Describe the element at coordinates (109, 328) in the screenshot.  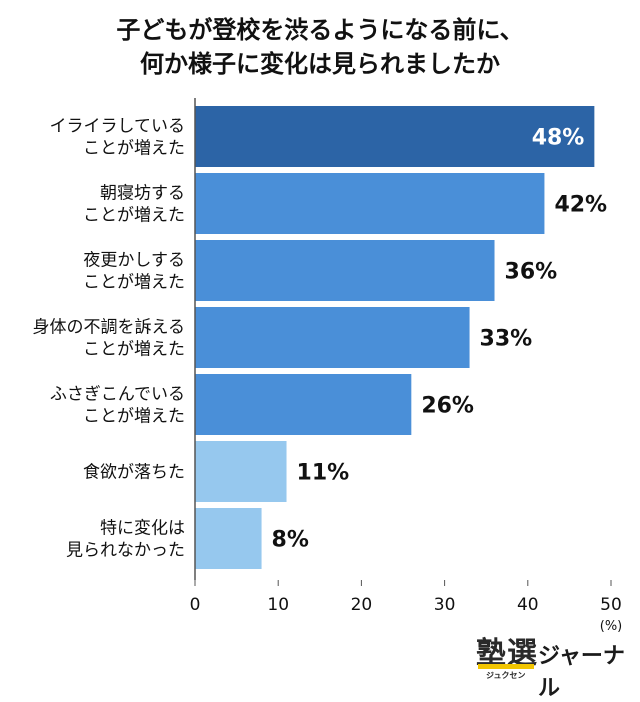
I see `category-label-4-1: 身体の不調を訴える` at that location.